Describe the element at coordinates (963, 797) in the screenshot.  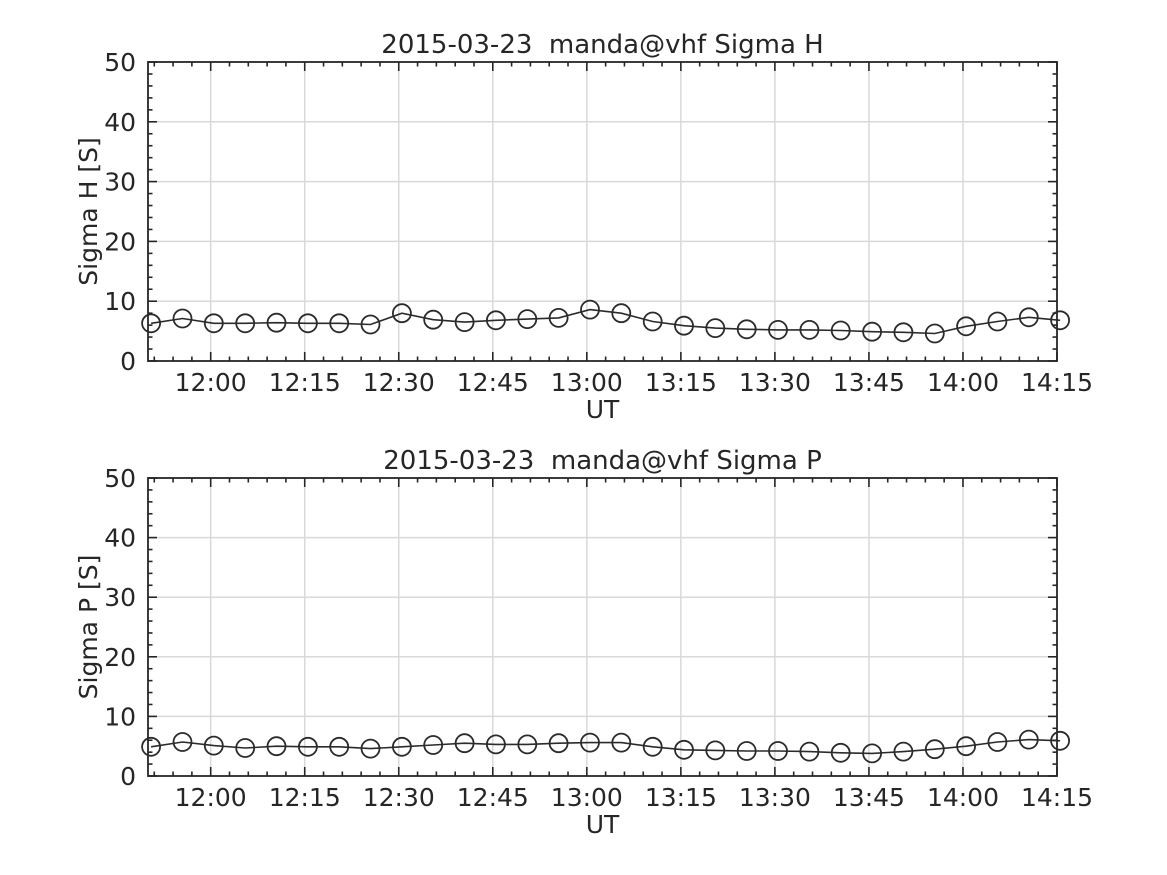
I see `x-tick-label: 14:00` at that location.